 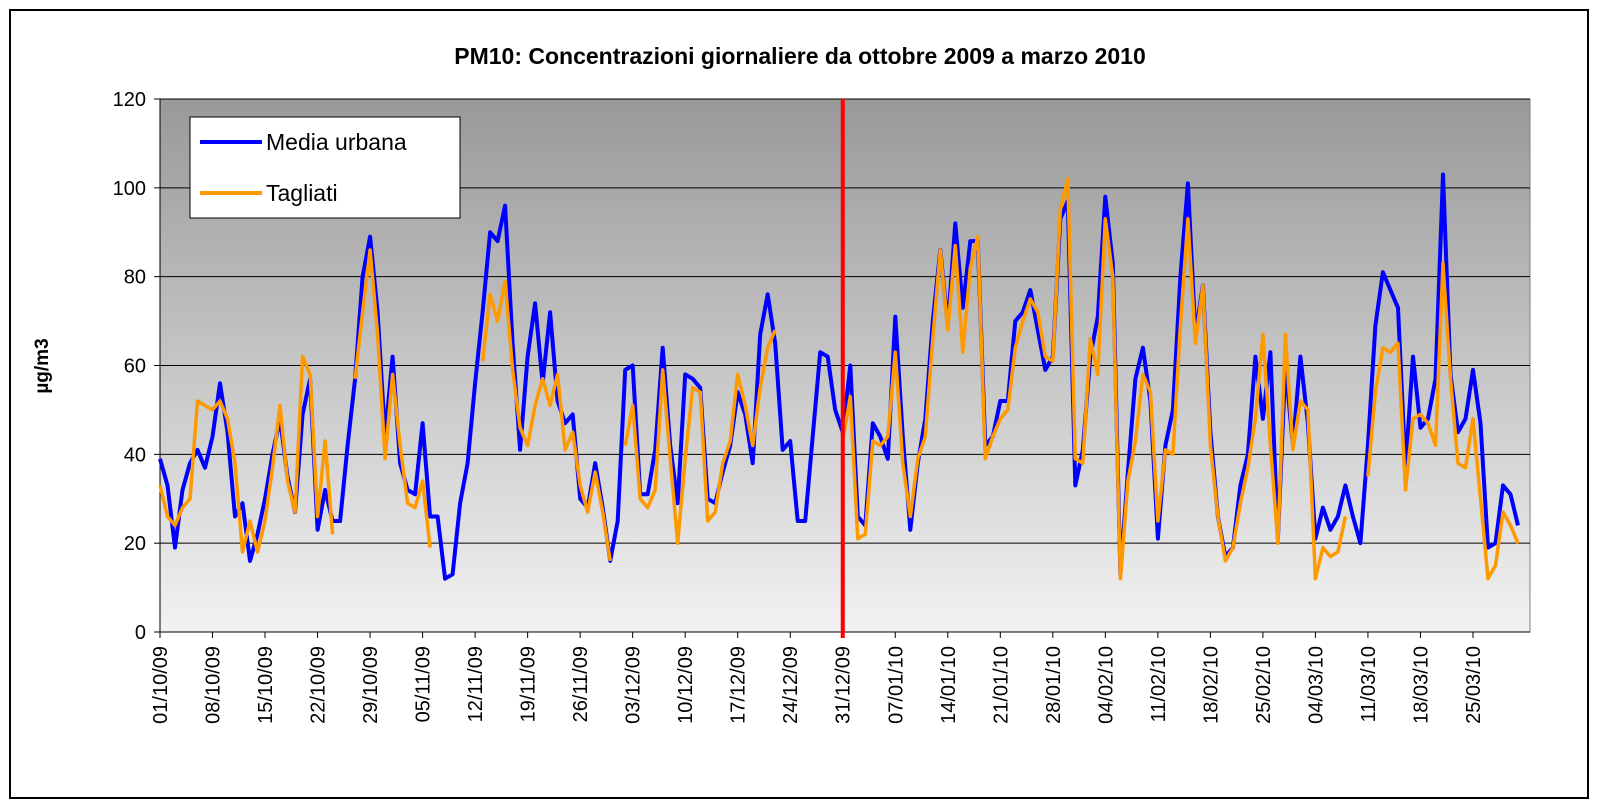 What do you see at coordinates (371, 685) in the screenshot?
I see `x-tick-label: 29/10/09` at bounding box center [371, 685].